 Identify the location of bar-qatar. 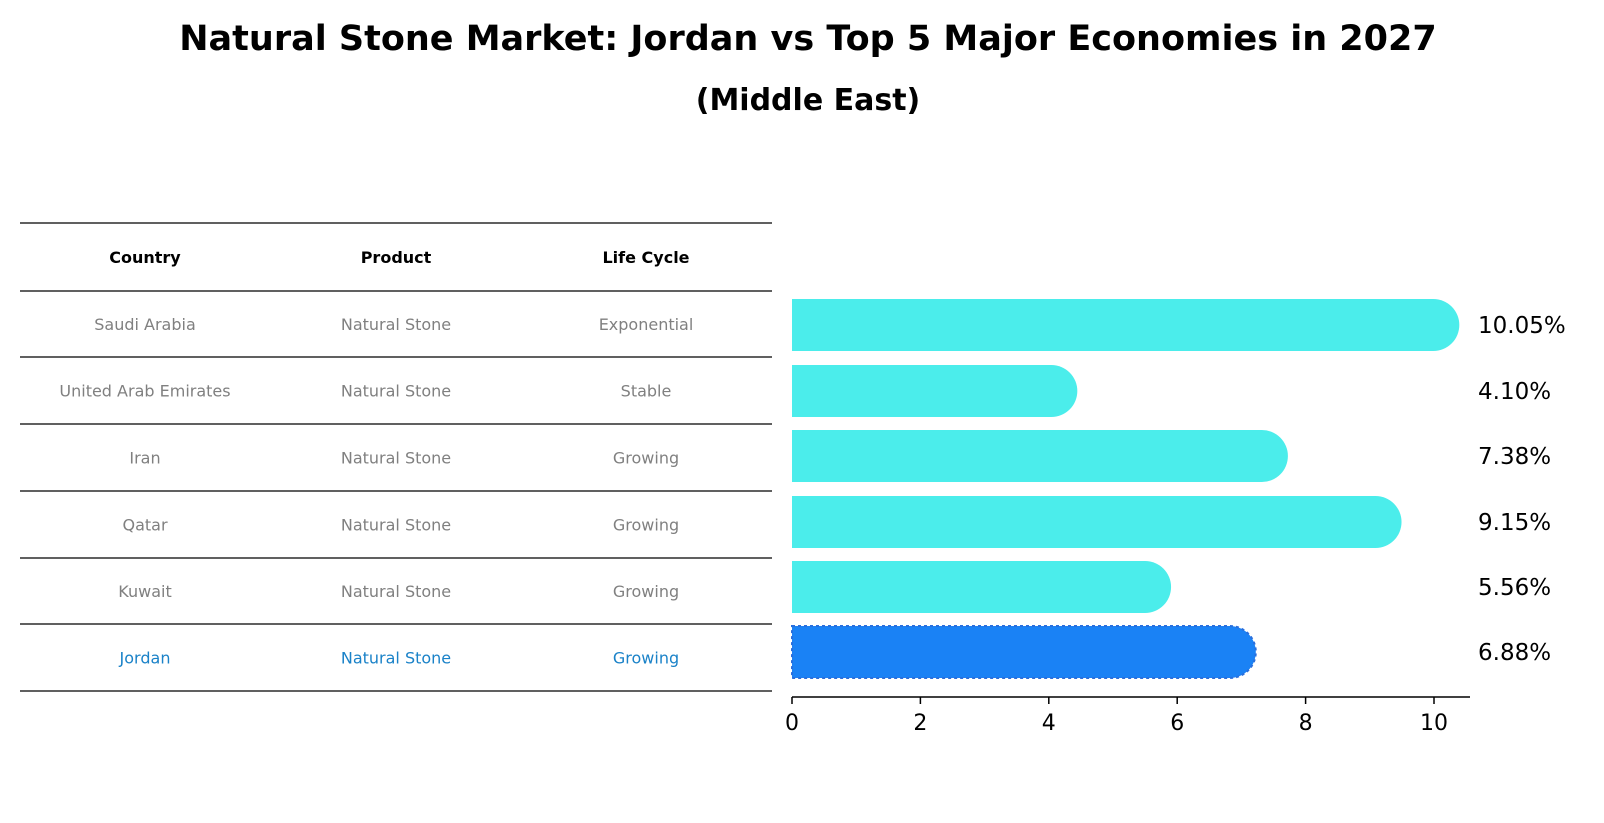
(1097, 522).